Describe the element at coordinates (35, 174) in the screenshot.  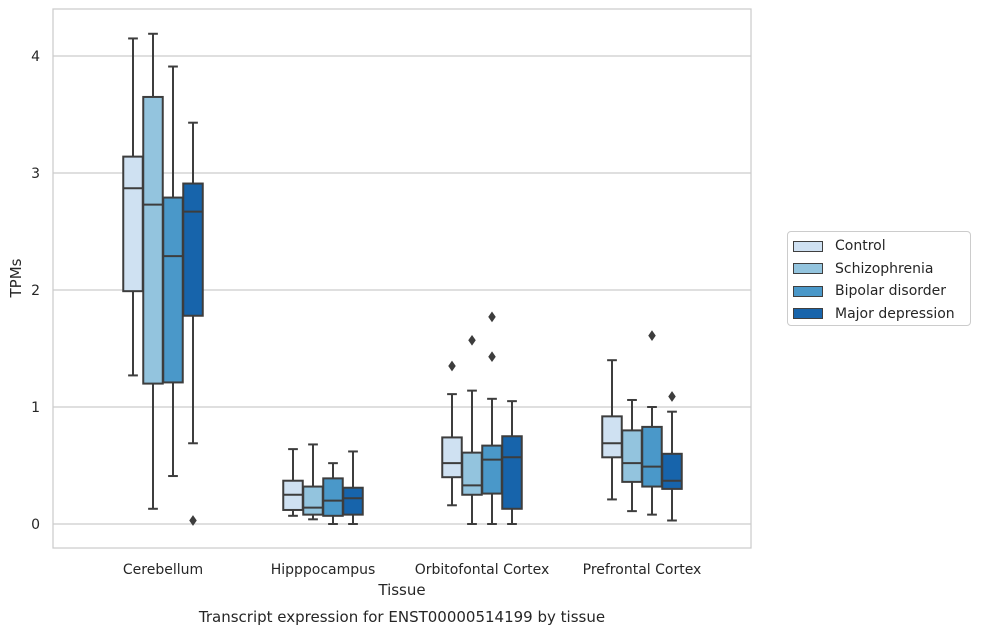
I see `y-tick-label: 3` at that location.